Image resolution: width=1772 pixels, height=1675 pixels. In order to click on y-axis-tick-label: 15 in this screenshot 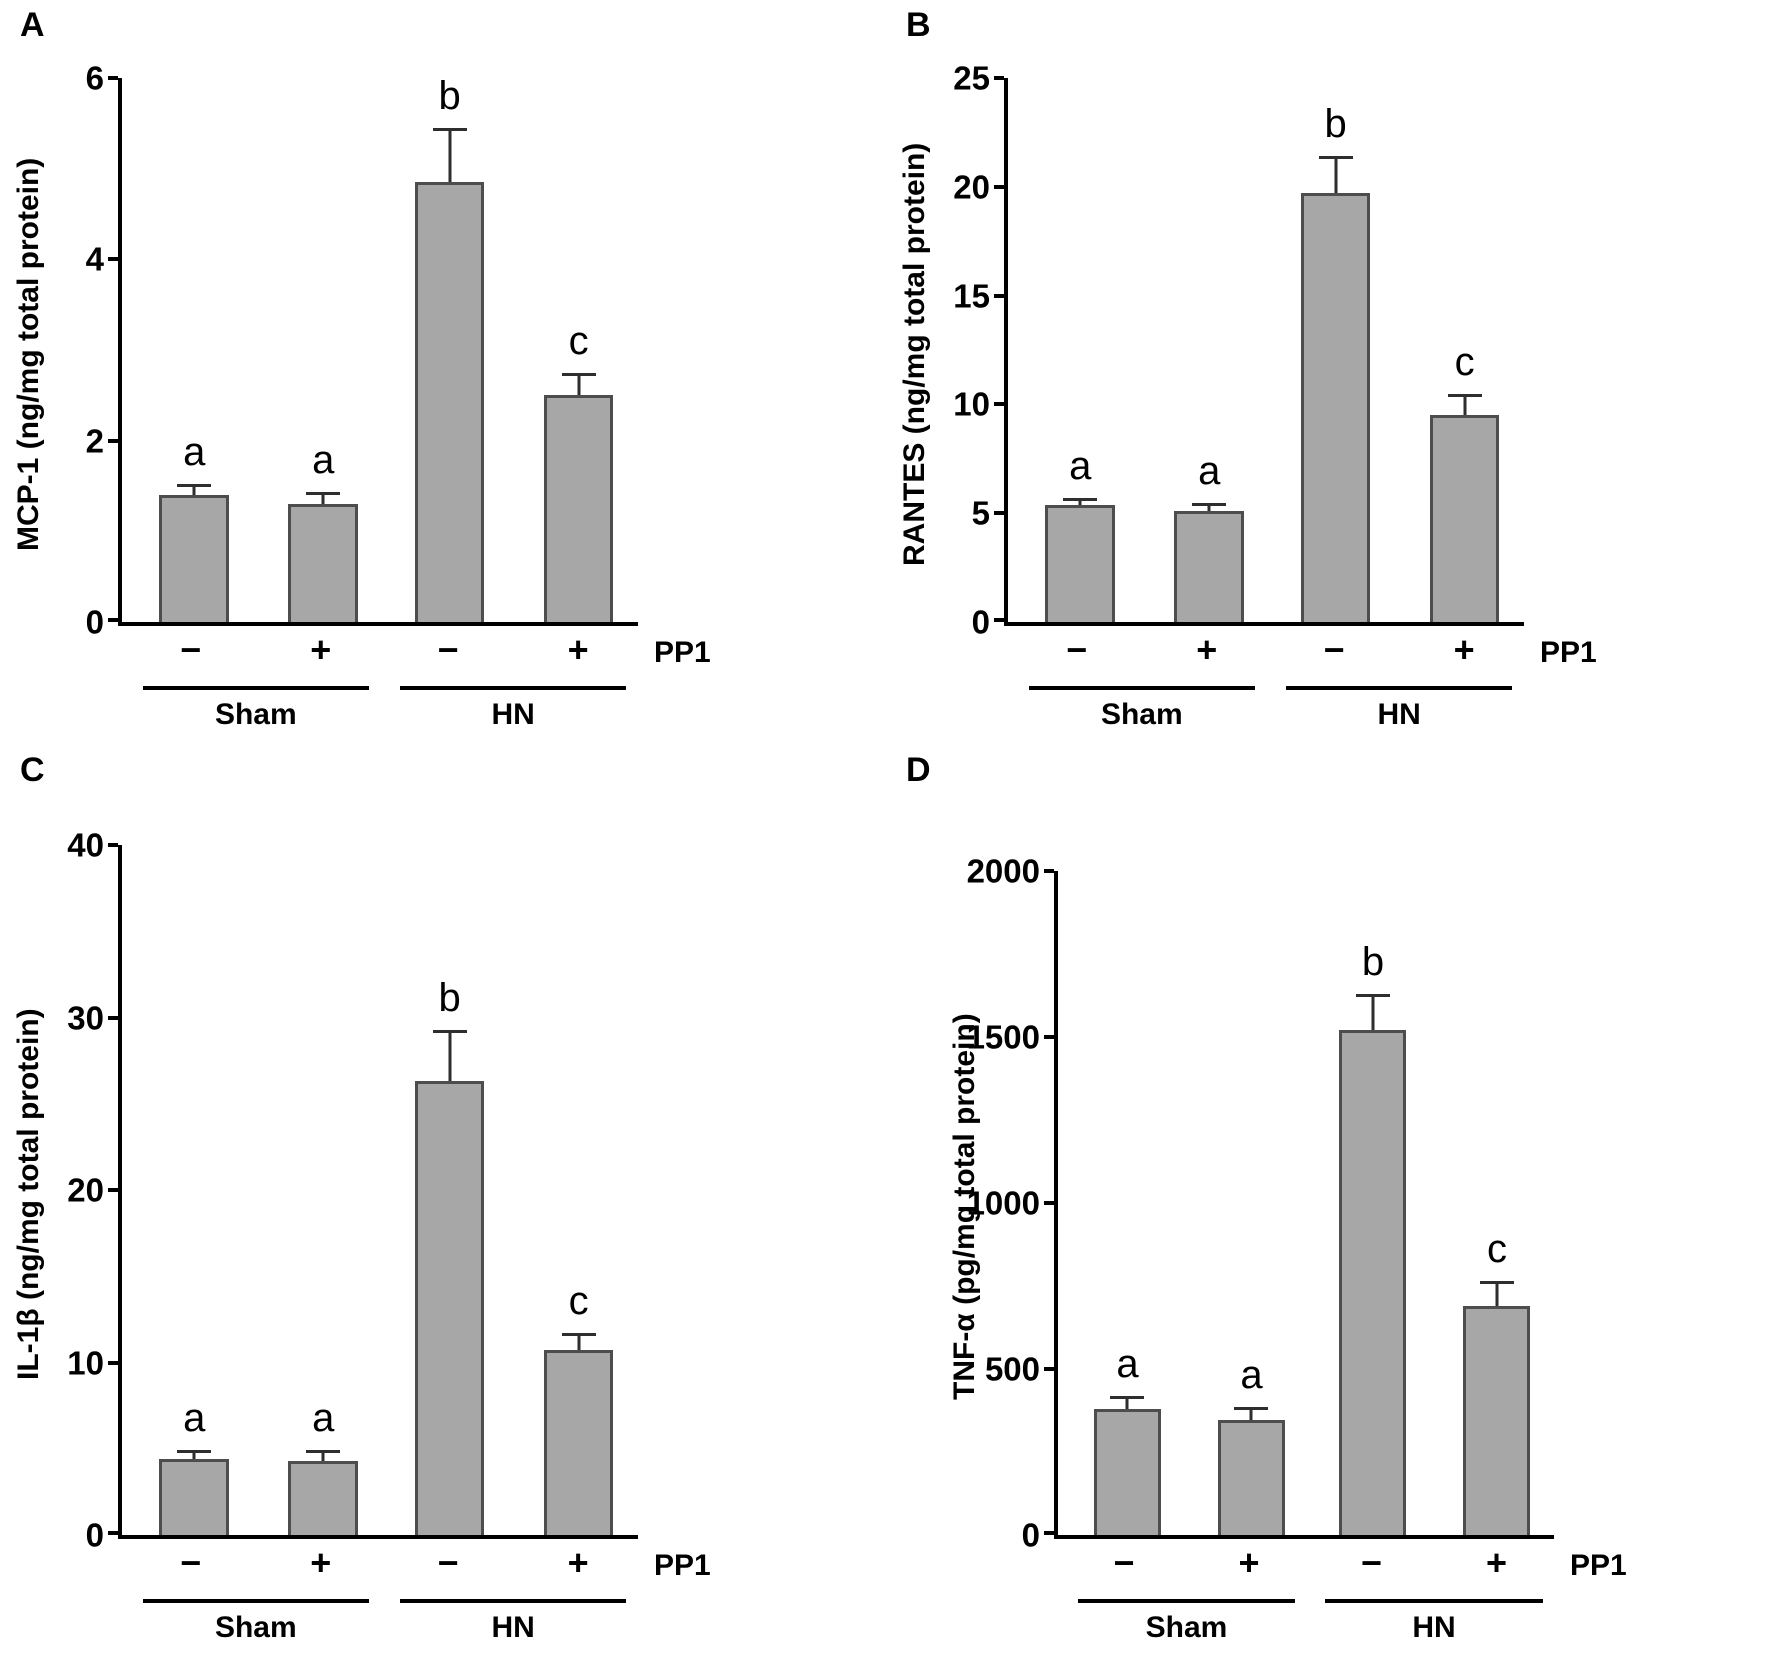, I will do `click(971, 296)`.